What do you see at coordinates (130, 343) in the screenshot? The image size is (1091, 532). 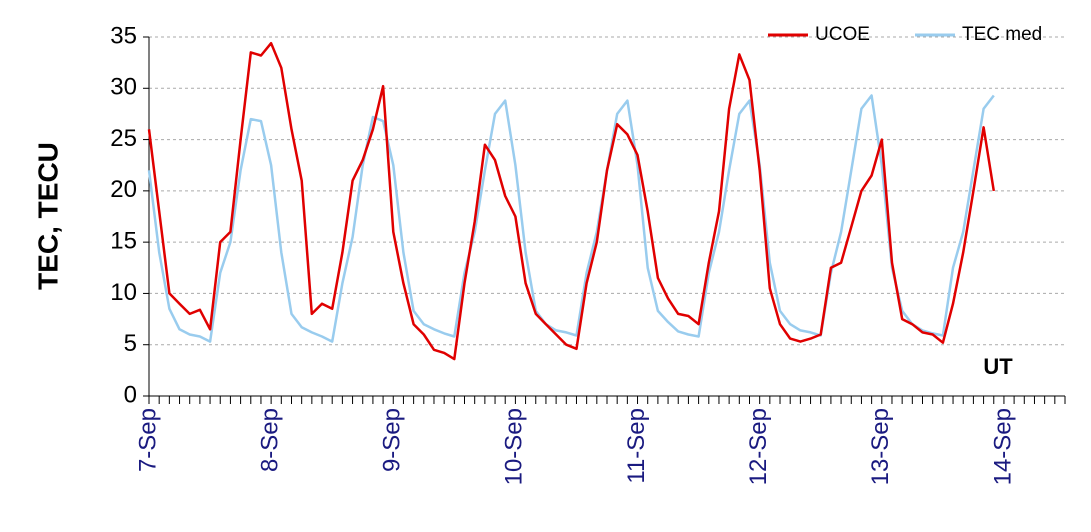 I see `y-tick-label: 5` at bounding box center [130, 343].